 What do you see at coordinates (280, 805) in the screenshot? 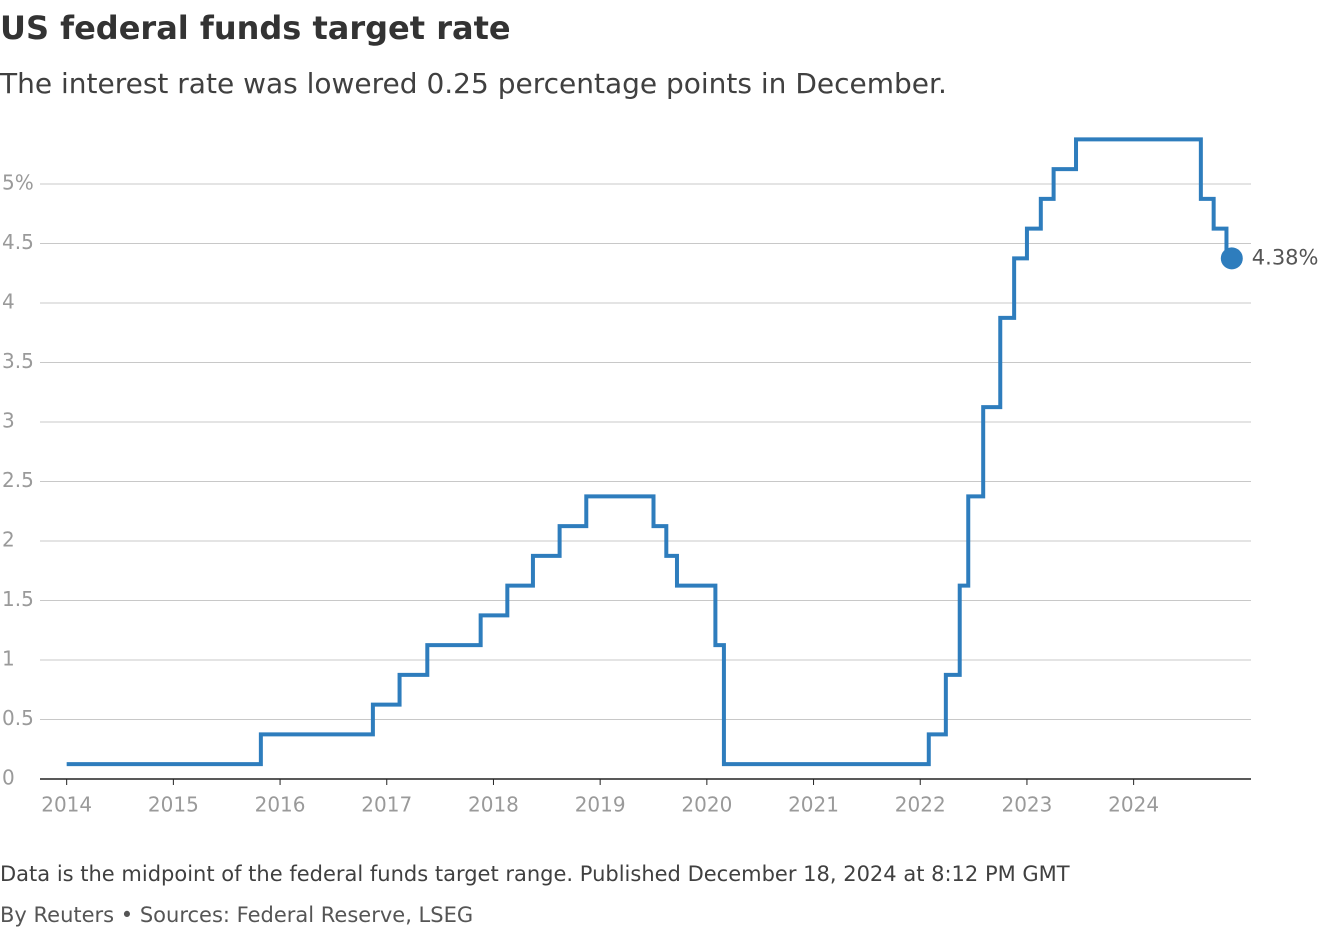
I see `x-tick-label: 2016` at bounding box center [280, 805].